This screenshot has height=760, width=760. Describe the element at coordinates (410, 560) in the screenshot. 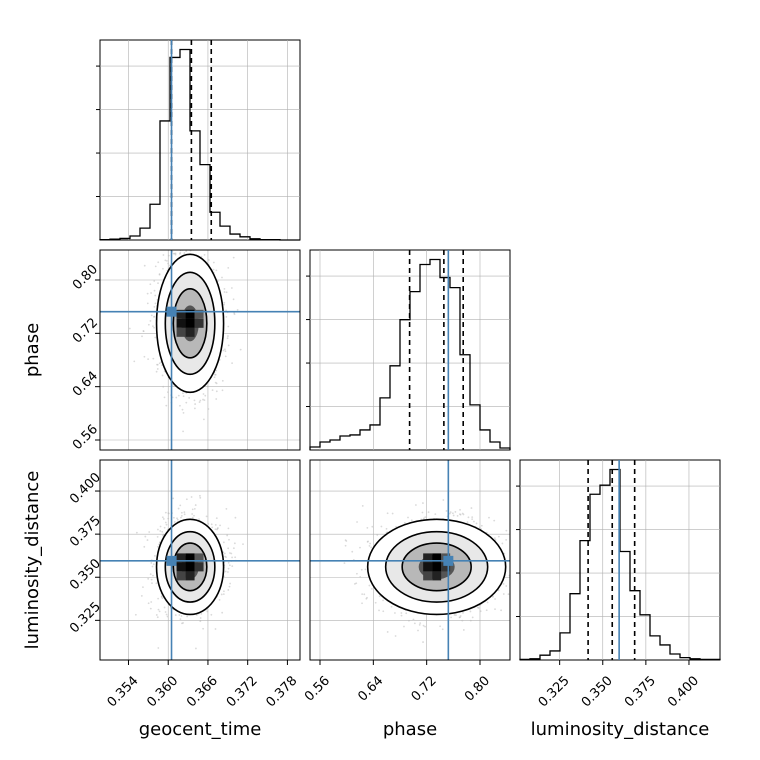

I see `panel-frame` at that location.